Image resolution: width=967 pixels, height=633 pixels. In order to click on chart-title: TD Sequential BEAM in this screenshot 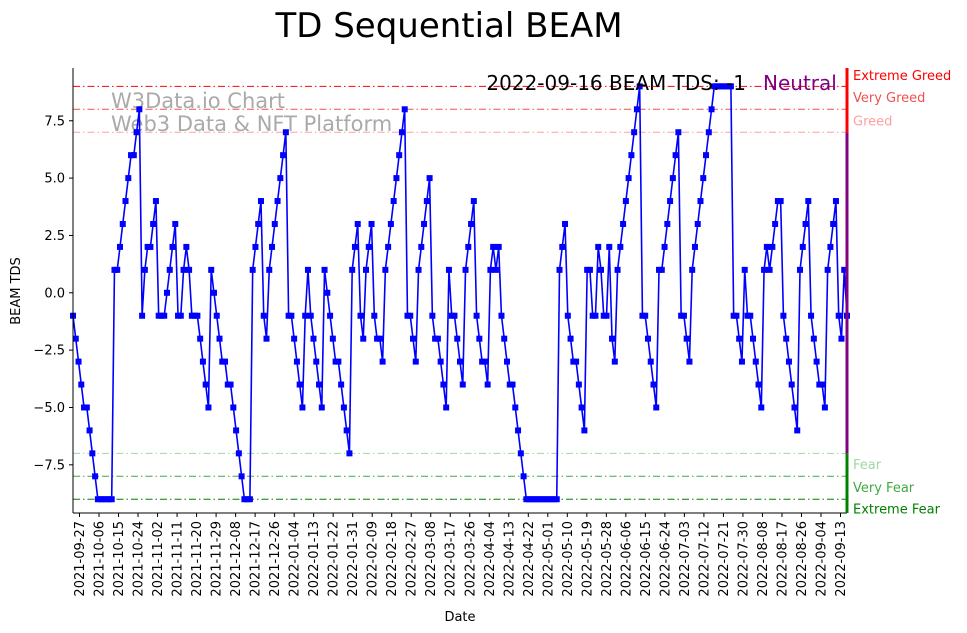, I will do `click(448, 26)`.